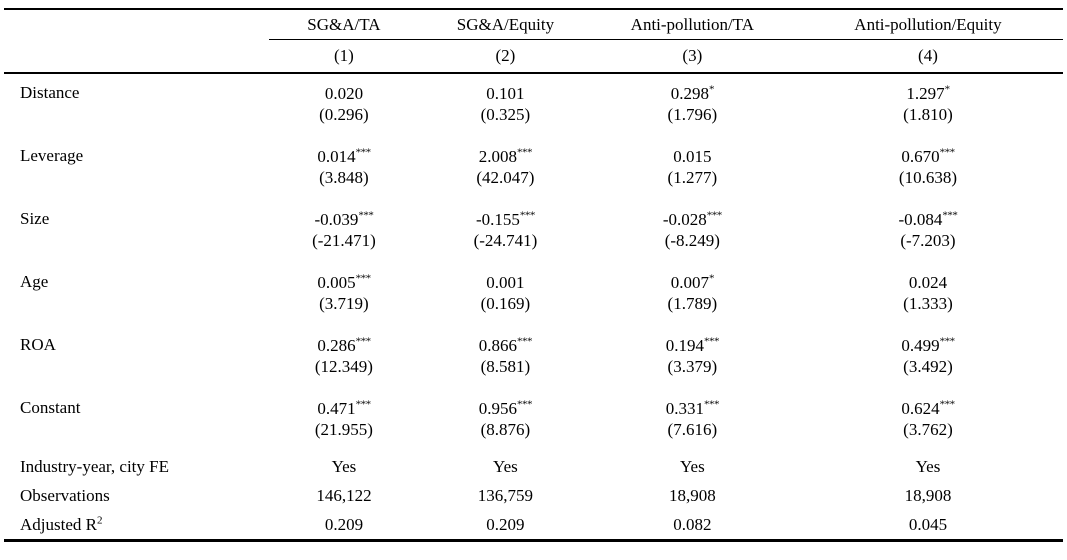  I want to click on estimate-line: 0.866***, so click(505, 345).